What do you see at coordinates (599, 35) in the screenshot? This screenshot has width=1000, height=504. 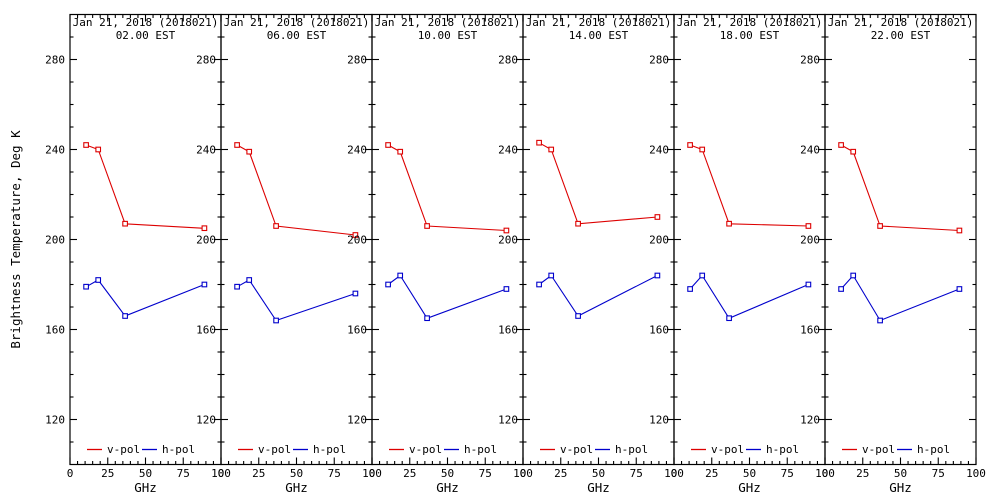 I see `panel-title-time: 14.00 EST` at bounding box center [599, 35].